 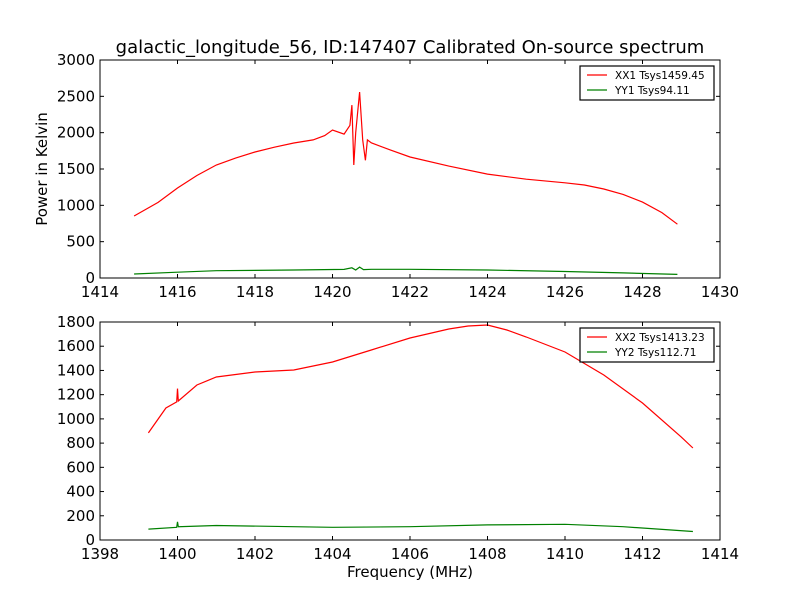 I want to click on legend: XX2 Tsys1413.23 YY2 Tsys112.71, so click(x=647, y=345).